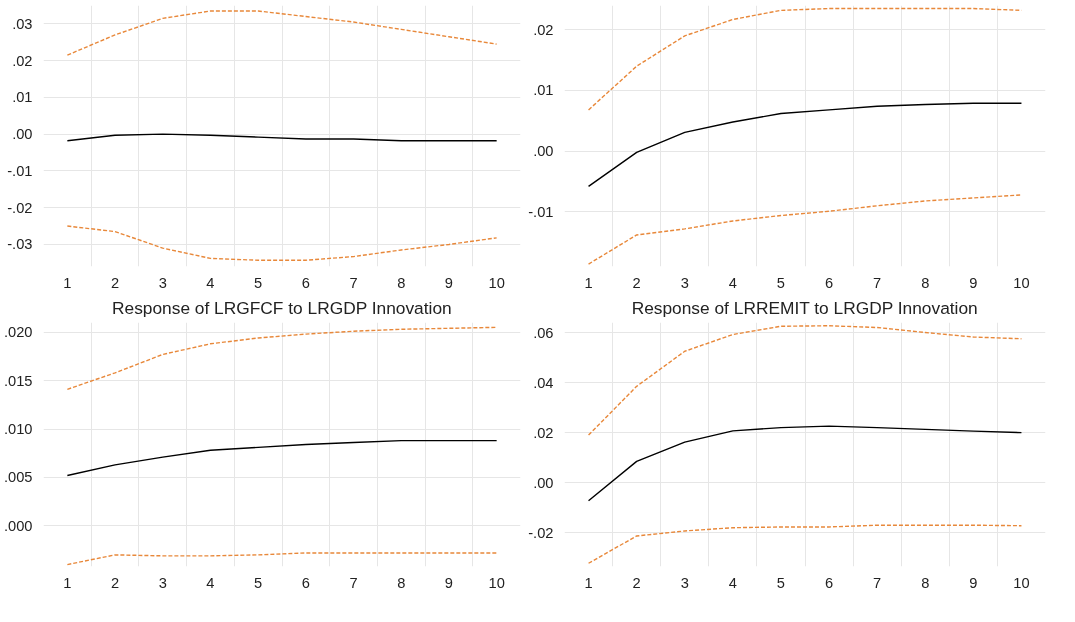 The image size is (1075, 622). Describe the element at coordinates (18, 380) in the screenshot. I see `y-tick-label: .015` at that location.